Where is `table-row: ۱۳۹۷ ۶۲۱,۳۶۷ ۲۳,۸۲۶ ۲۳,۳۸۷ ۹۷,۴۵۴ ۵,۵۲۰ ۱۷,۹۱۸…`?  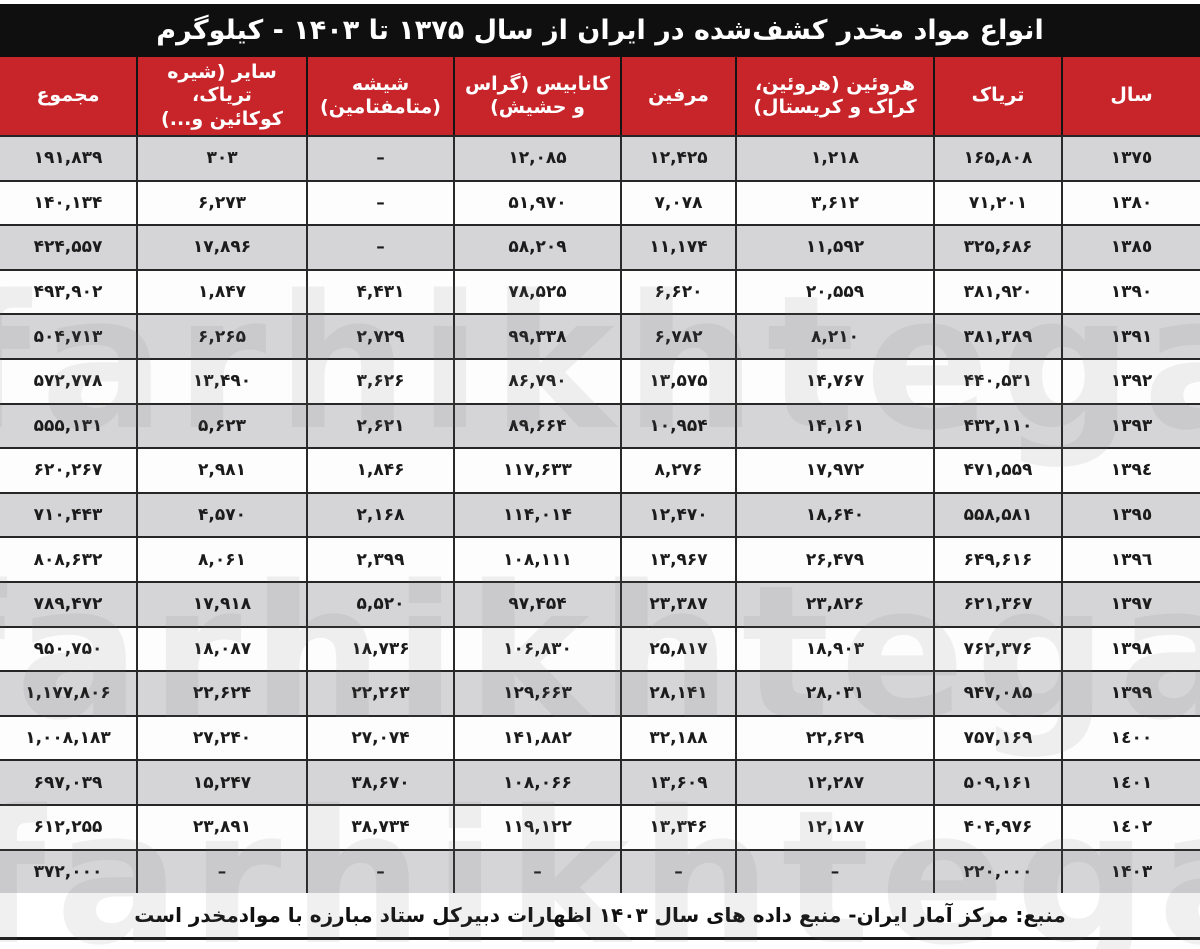 table-row: ۱۳۹۷ ۶۲۱,۳۶۷ ۲۳,۸۲۶ ۲۳,۳۸۷ ۹۷,۴۵۴ ۵,۵۲۰ ۱۷,۹۱۸… is located at coordinates (600, 605).